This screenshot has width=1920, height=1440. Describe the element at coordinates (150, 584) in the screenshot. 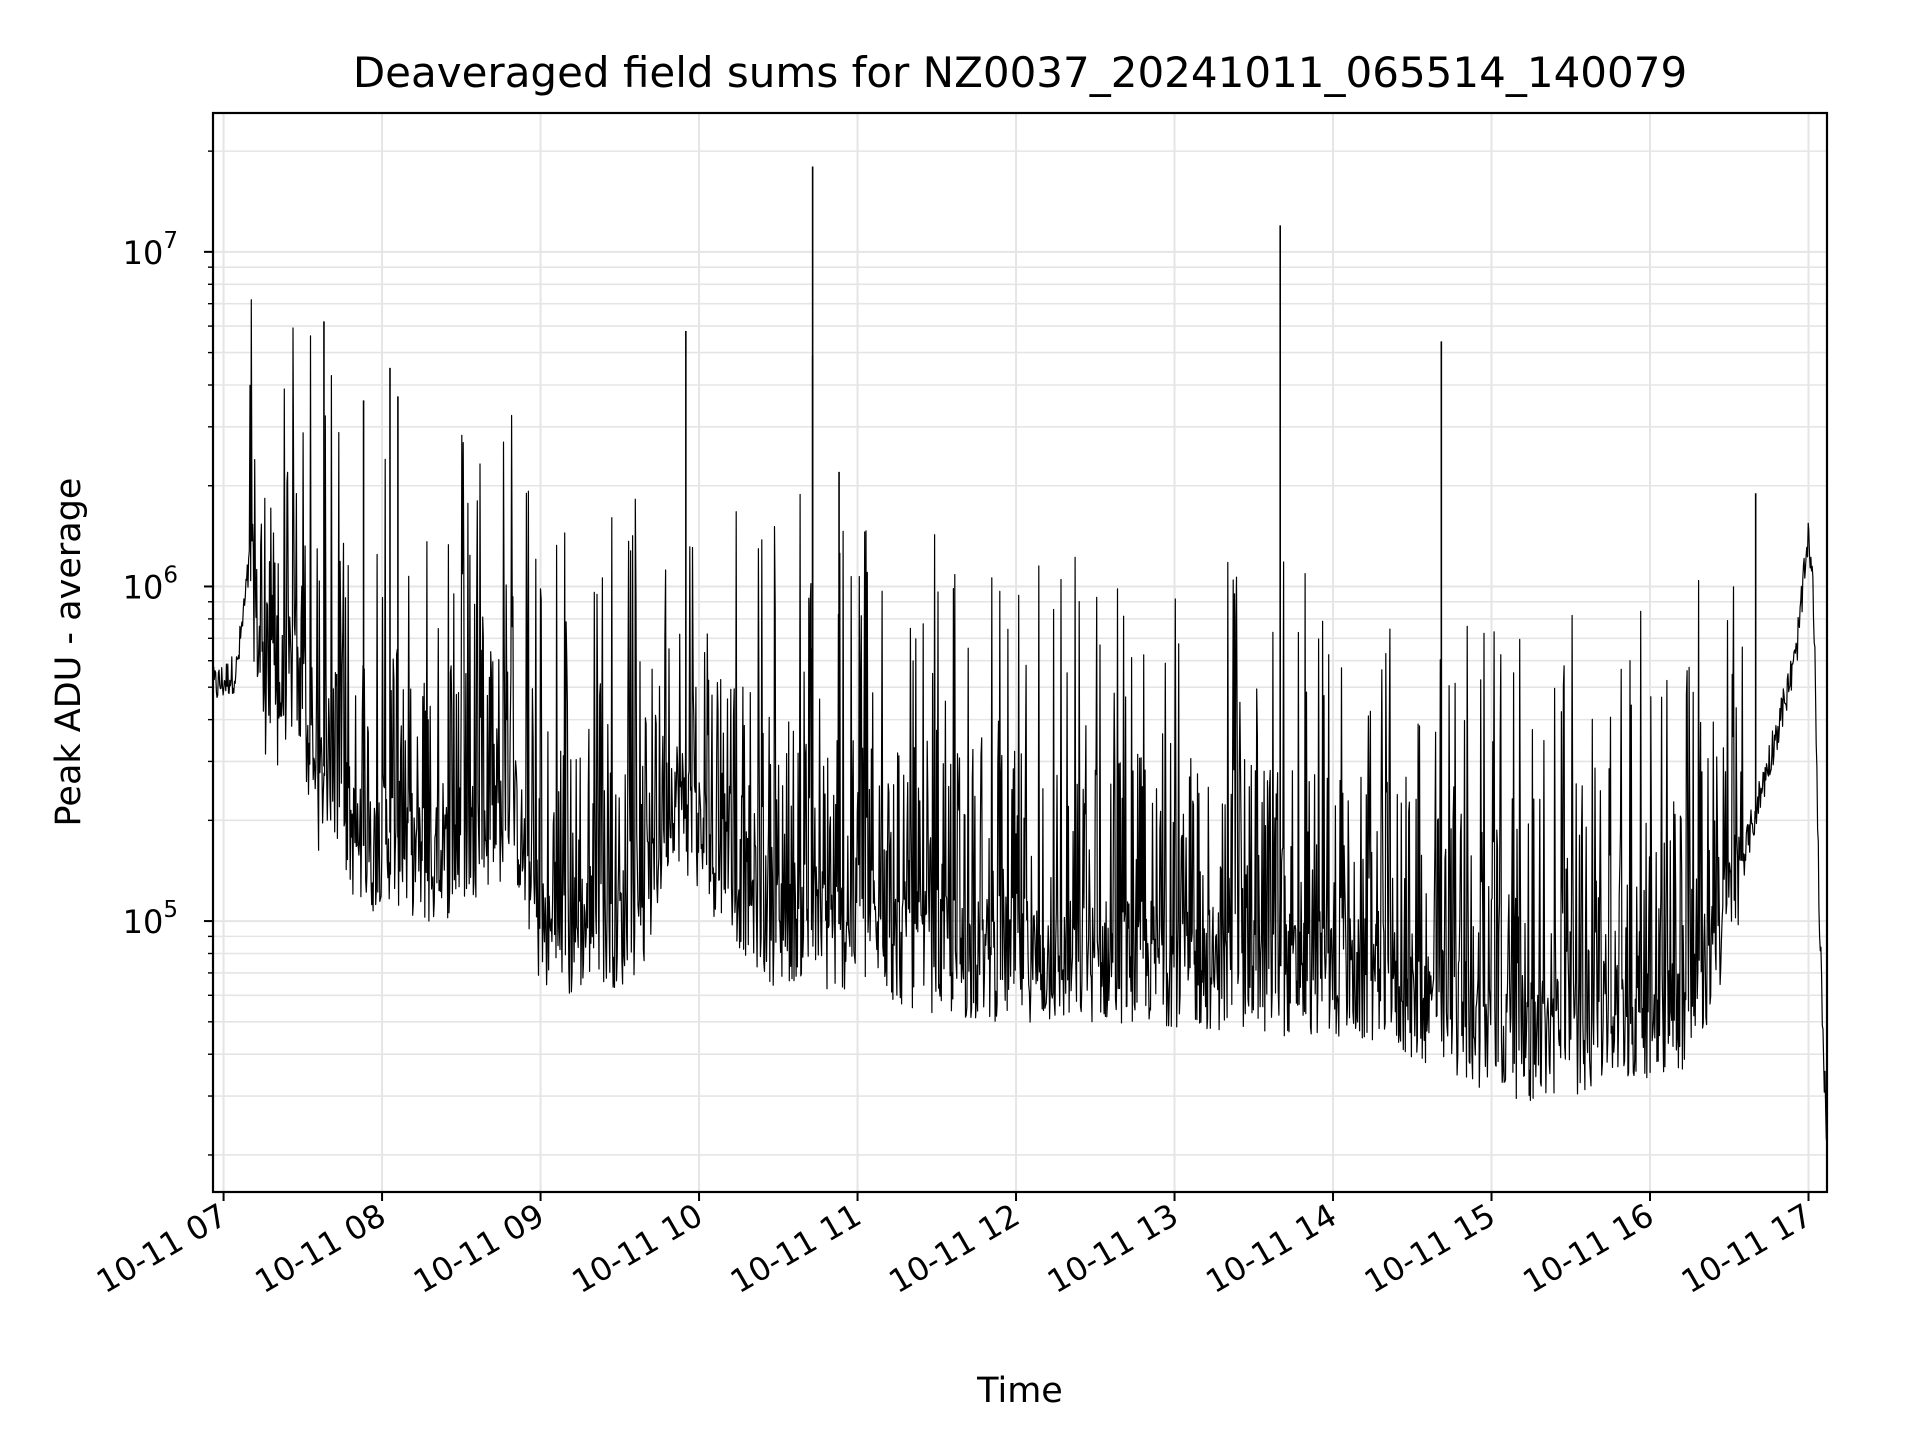

I see `y-tick-label: 10⁶` at that location.